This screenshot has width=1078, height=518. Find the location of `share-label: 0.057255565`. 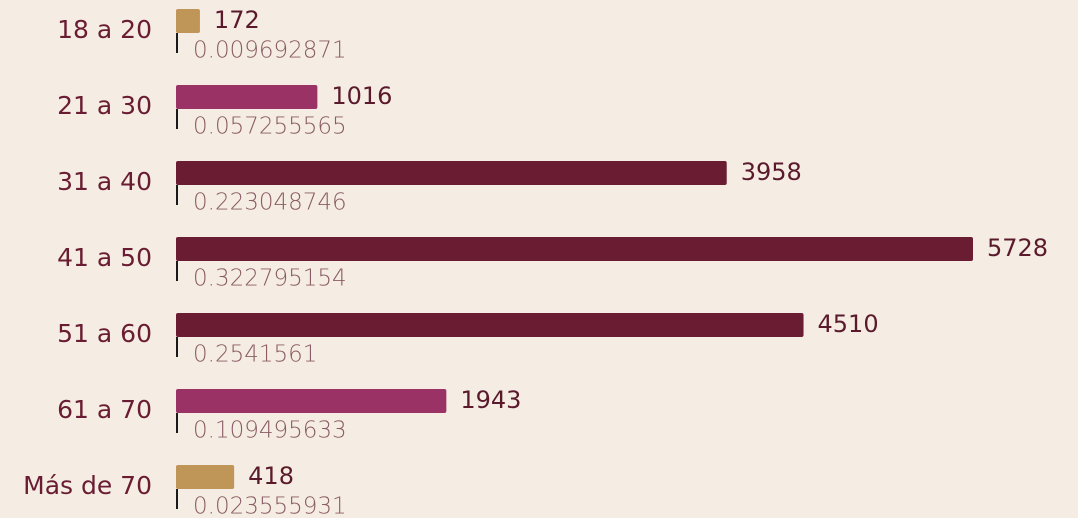

share-label: 0.057255565 is located at coordinates (270, 127).